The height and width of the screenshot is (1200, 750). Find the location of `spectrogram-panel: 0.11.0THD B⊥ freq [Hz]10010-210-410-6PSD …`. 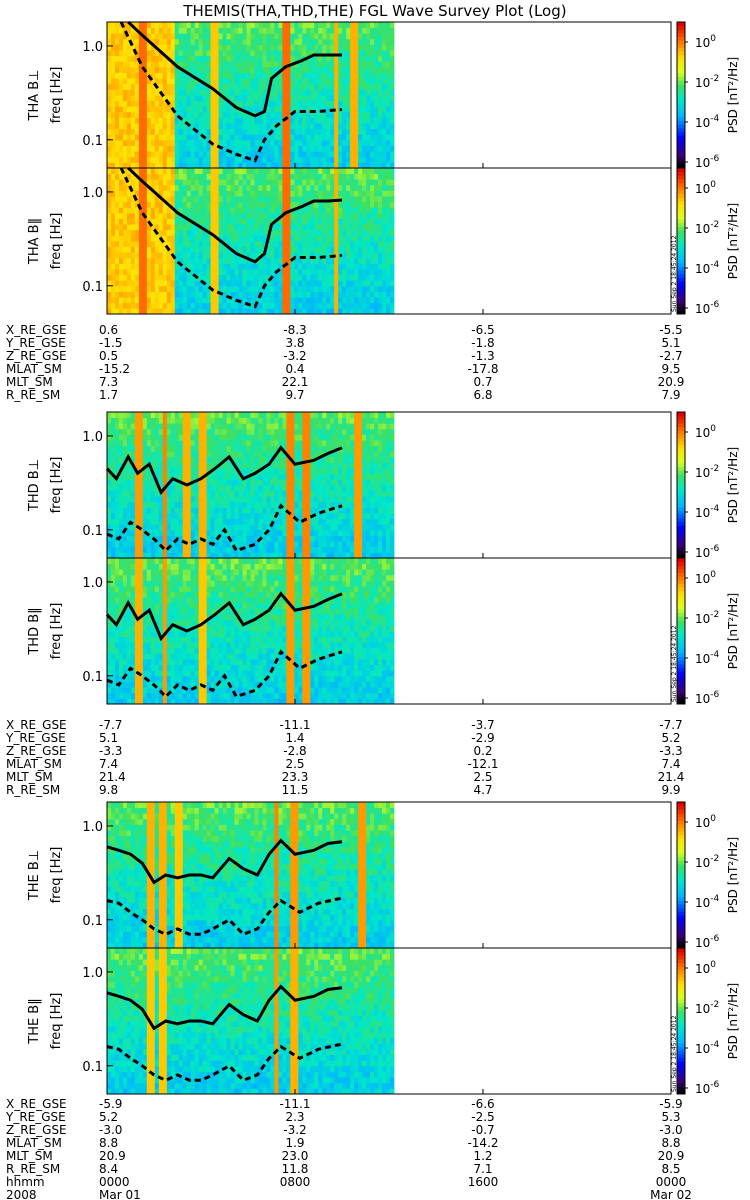

spectrogram-panel: 0.11.0THD B⊥ freq [Hz]10010-210-410-6PSD … is located at coordinates (383, 486).